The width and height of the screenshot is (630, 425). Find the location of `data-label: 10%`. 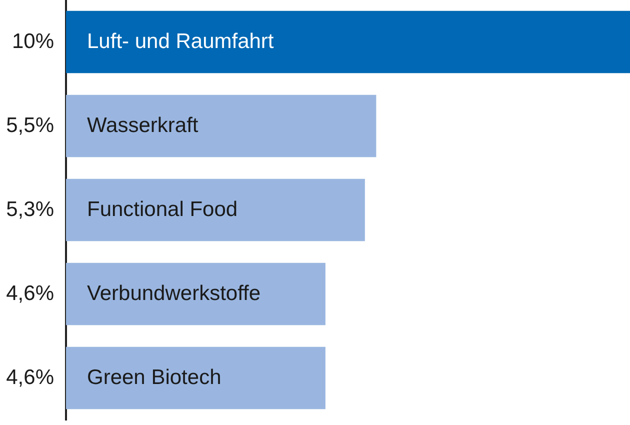

data-label: 10% is located at coordinates (33, 41).